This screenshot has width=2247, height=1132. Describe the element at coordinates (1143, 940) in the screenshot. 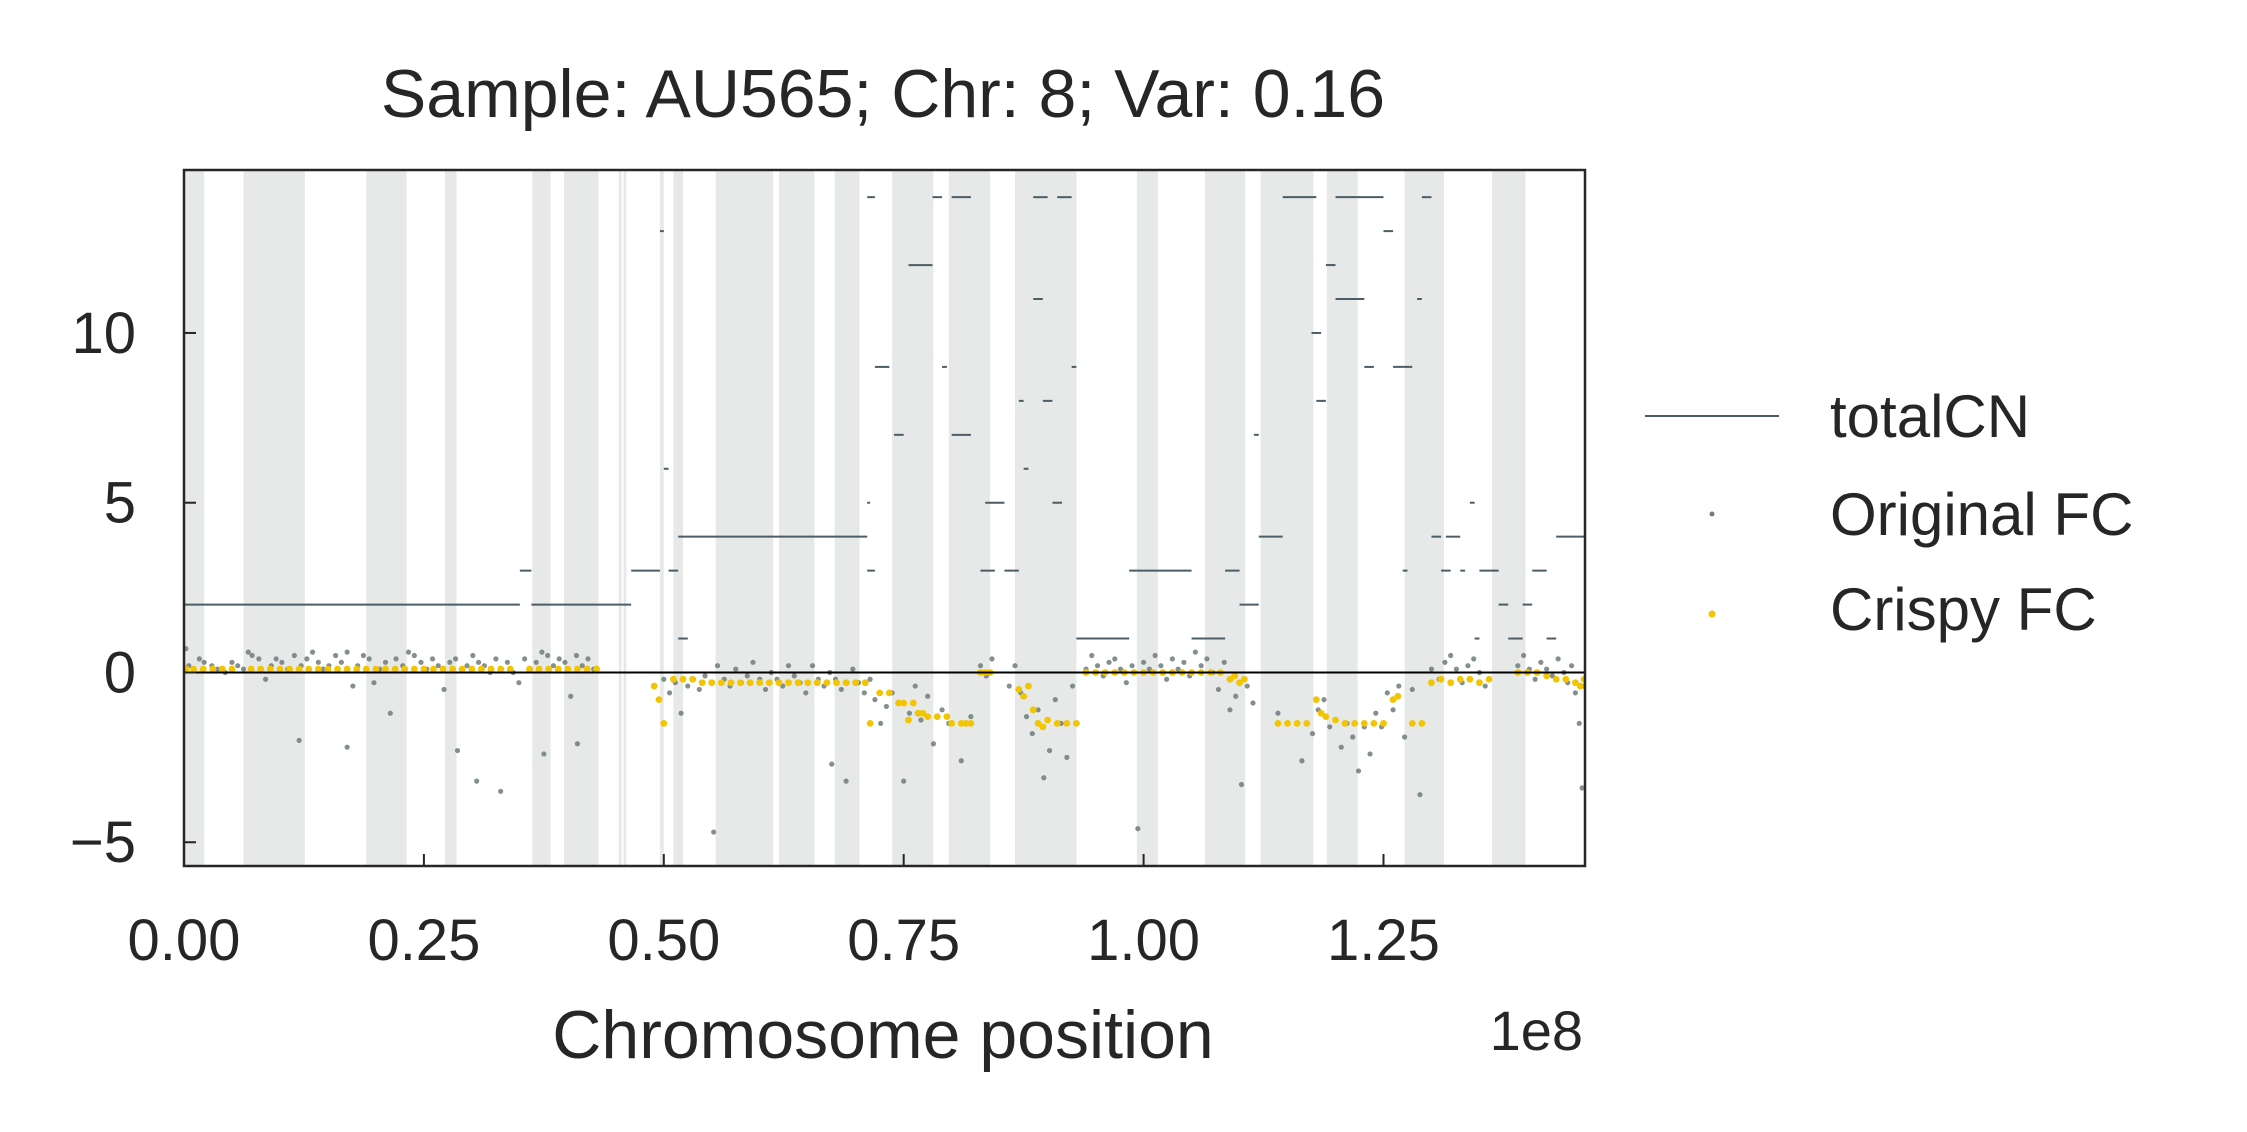

I see `x-tick-label: 1.00` at that location.